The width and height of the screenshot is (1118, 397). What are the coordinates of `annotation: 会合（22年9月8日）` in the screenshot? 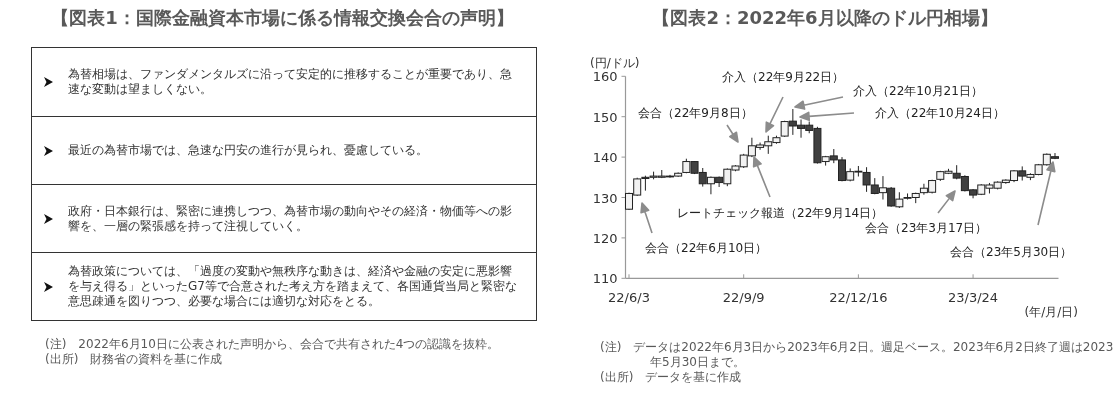 It's located at (695, 113).